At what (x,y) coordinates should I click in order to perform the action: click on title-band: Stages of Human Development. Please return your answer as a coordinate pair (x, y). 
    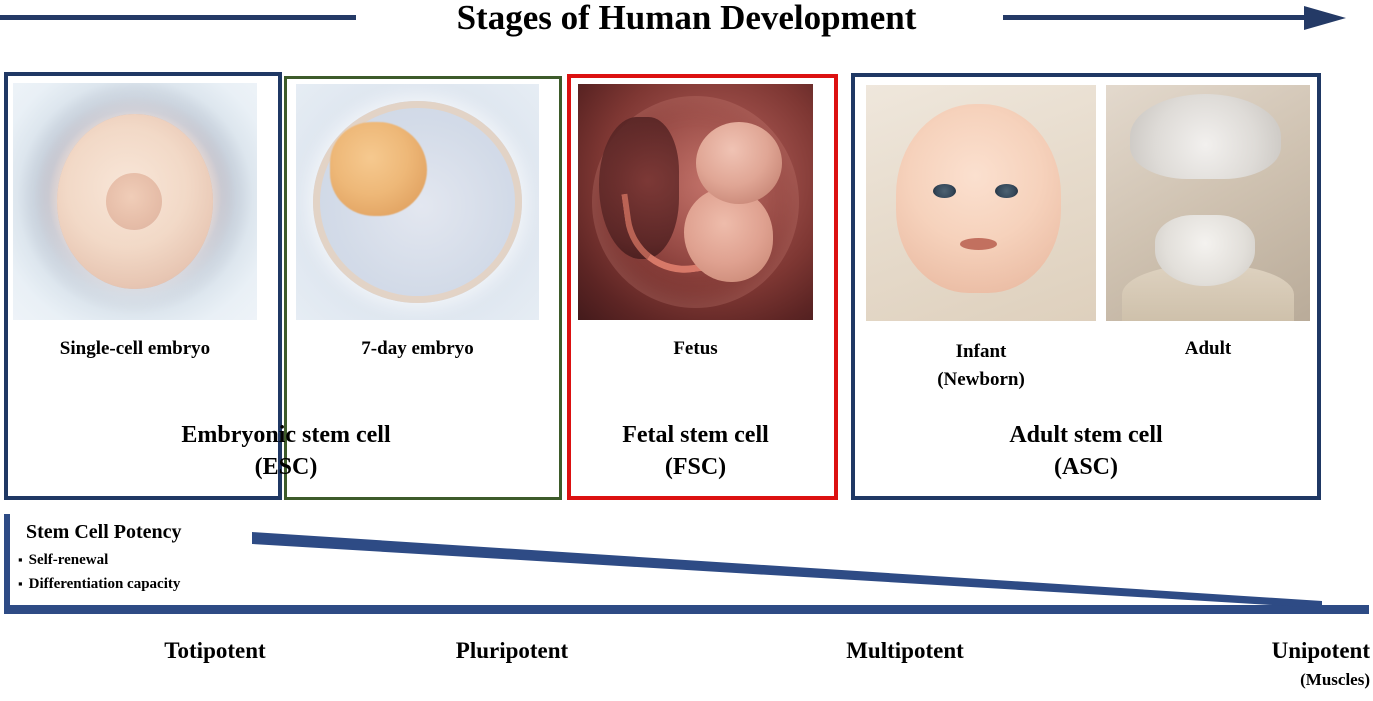
    Looking at the image, I should click on (686, 26).